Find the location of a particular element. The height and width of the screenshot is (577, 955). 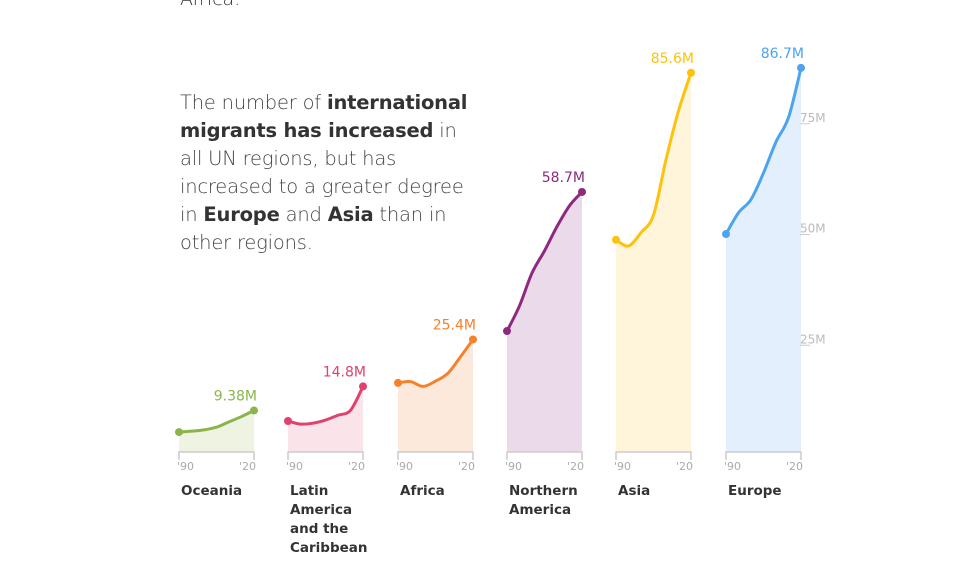

previous-paragraph-fragment: Africa. is located at coordinates (210, 5).